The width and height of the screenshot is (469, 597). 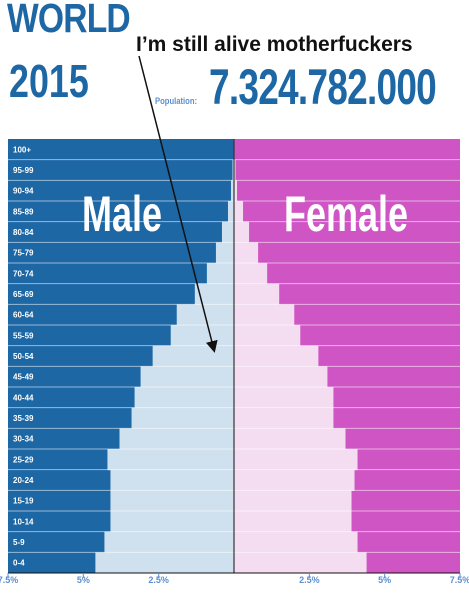 What do you see at coordinates (23, 501) in the screenshot?
I see `age-group-label: 15-19` at bounding box center [23, 501].